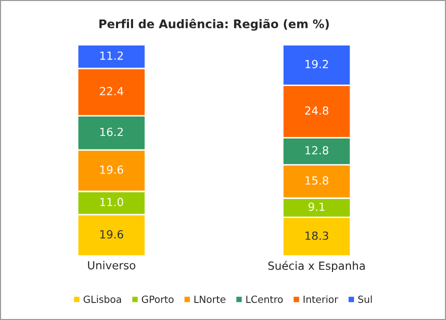 The width and height of the screenshot is (446, 320). What do you see at coordinates (111, 132) in the screenshot?
I see `data-label: 16.2` at bounding box center [111, 132].